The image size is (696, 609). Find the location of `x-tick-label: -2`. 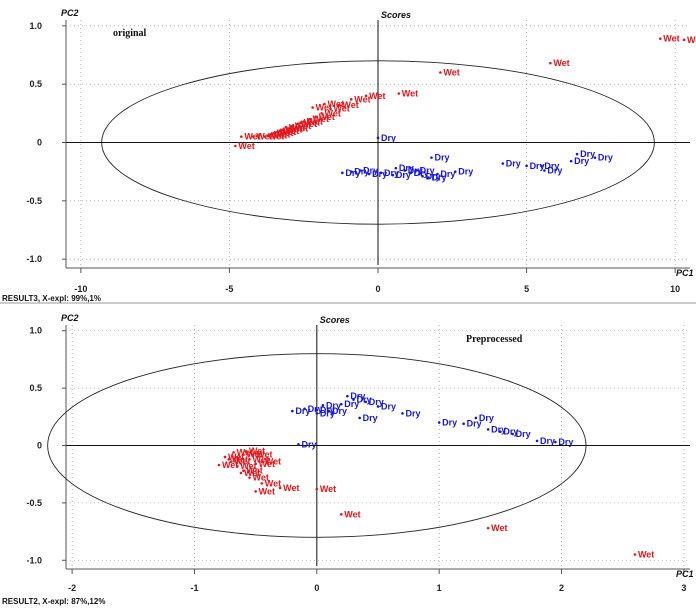

x-tick-label: -2 is located at coordinates (72, 588).